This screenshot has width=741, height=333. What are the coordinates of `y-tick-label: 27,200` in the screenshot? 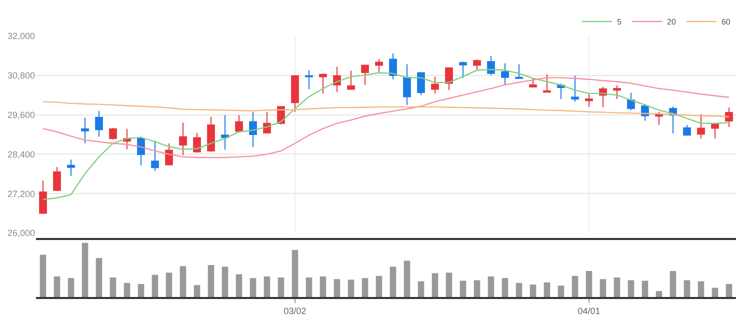 It's located at (21, 193).